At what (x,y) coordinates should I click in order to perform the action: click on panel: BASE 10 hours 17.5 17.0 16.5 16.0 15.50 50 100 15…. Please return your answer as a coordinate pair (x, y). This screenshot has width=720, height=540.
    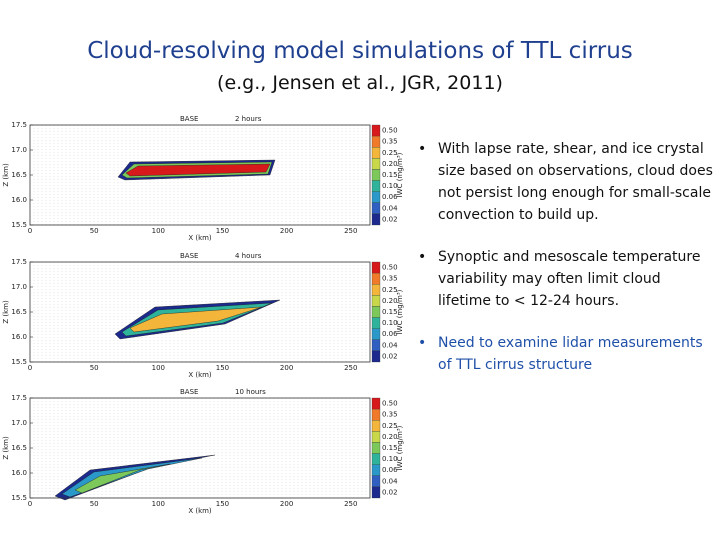
    Looking at the image, I should click on (203, 451).